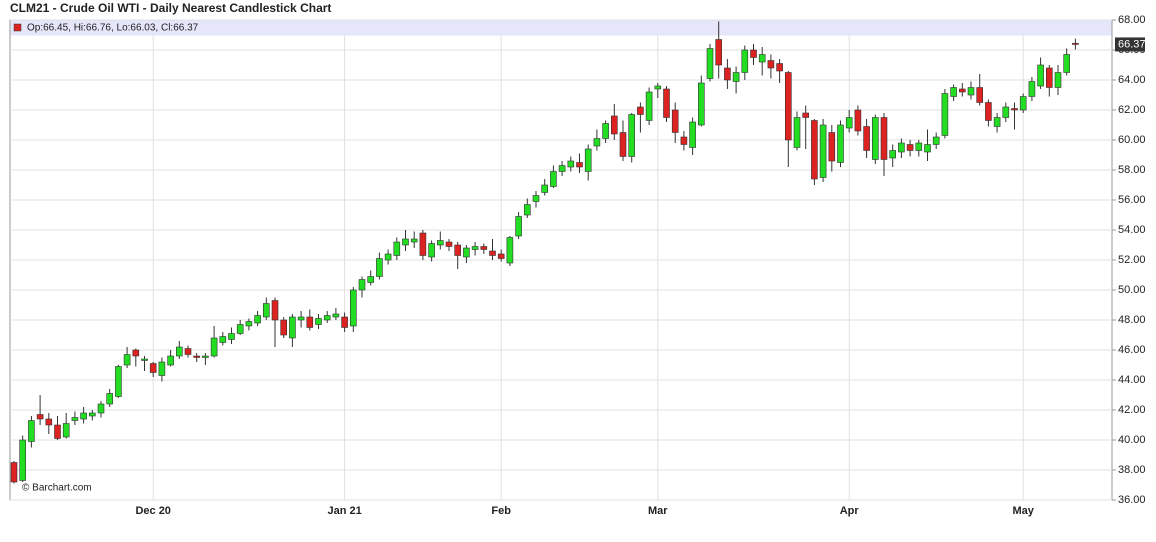 The image size is (1156, 542). I want to click on y-tick-label: 60.00, so click(1132, 140).